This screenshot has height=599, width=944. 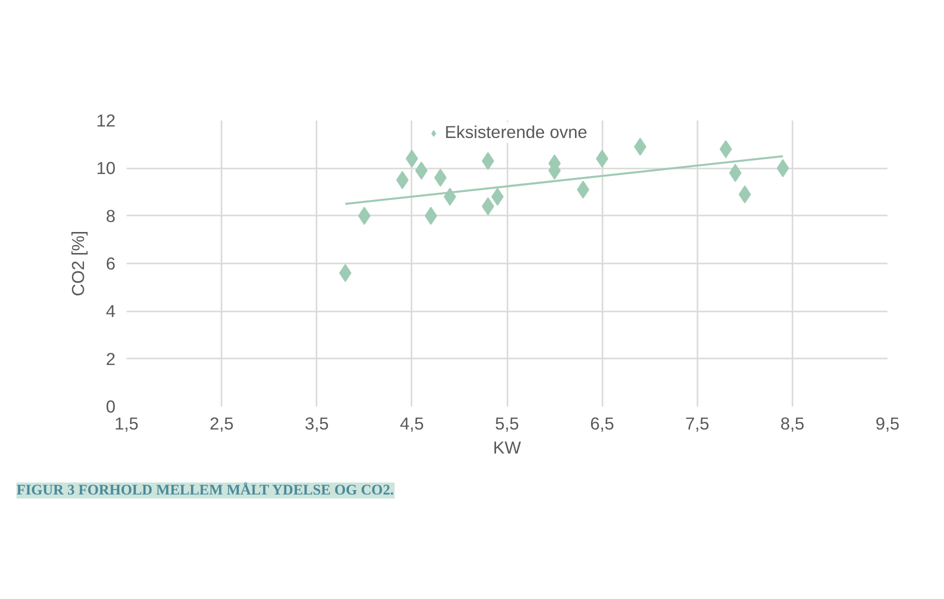 What do you see at coordinates (106, 120) in the screenshot?
I see `y-tick-label: 12` at bounding box center [106, 120].